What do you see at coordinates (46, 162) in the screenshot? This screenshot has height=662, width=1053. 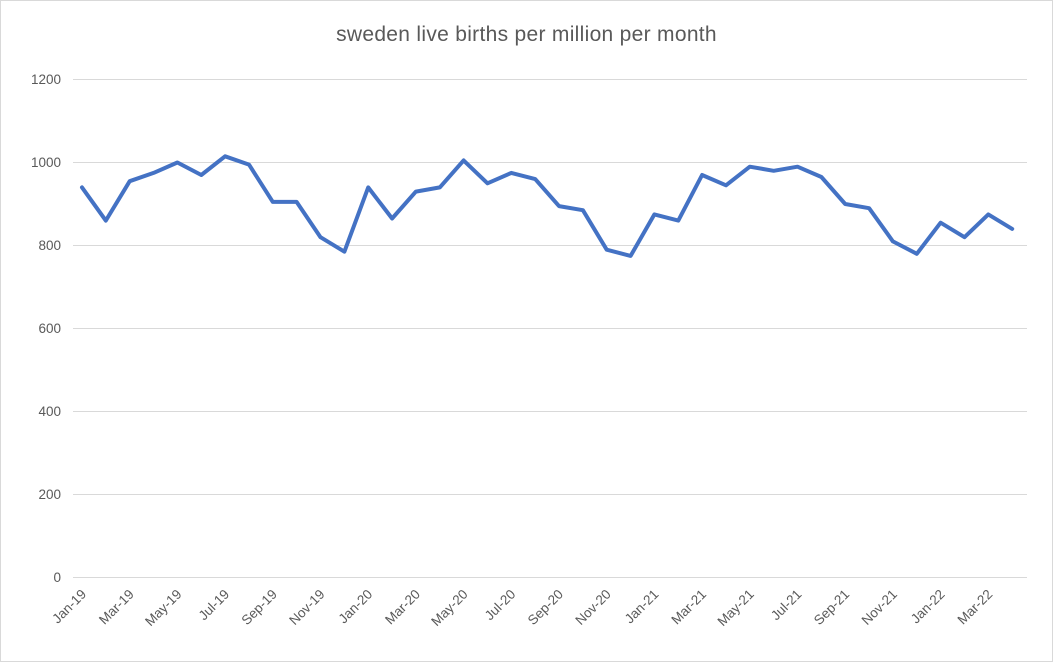 I see `y-axis-tick-label: 1000` at bounding box center [46, 162].